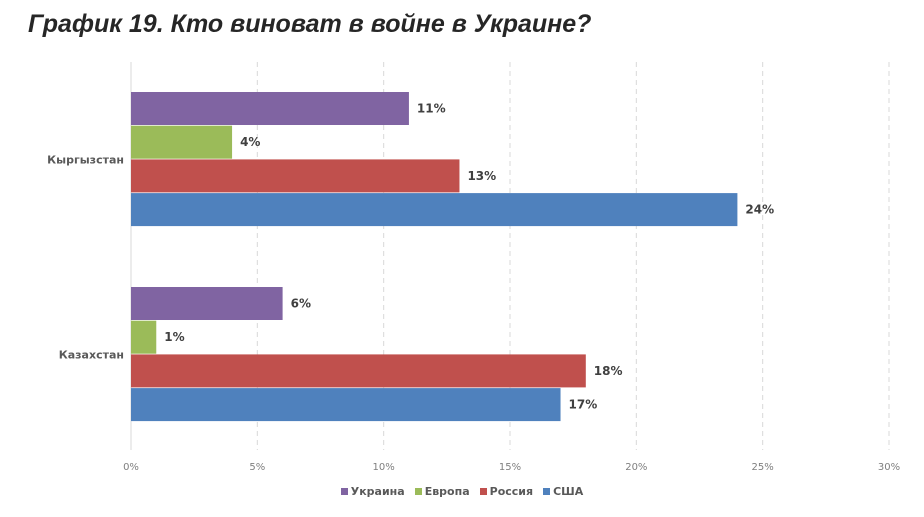 The height and width of the screenshot is (517, 924). I want to click on data-label: 18%, so click(608, 371).